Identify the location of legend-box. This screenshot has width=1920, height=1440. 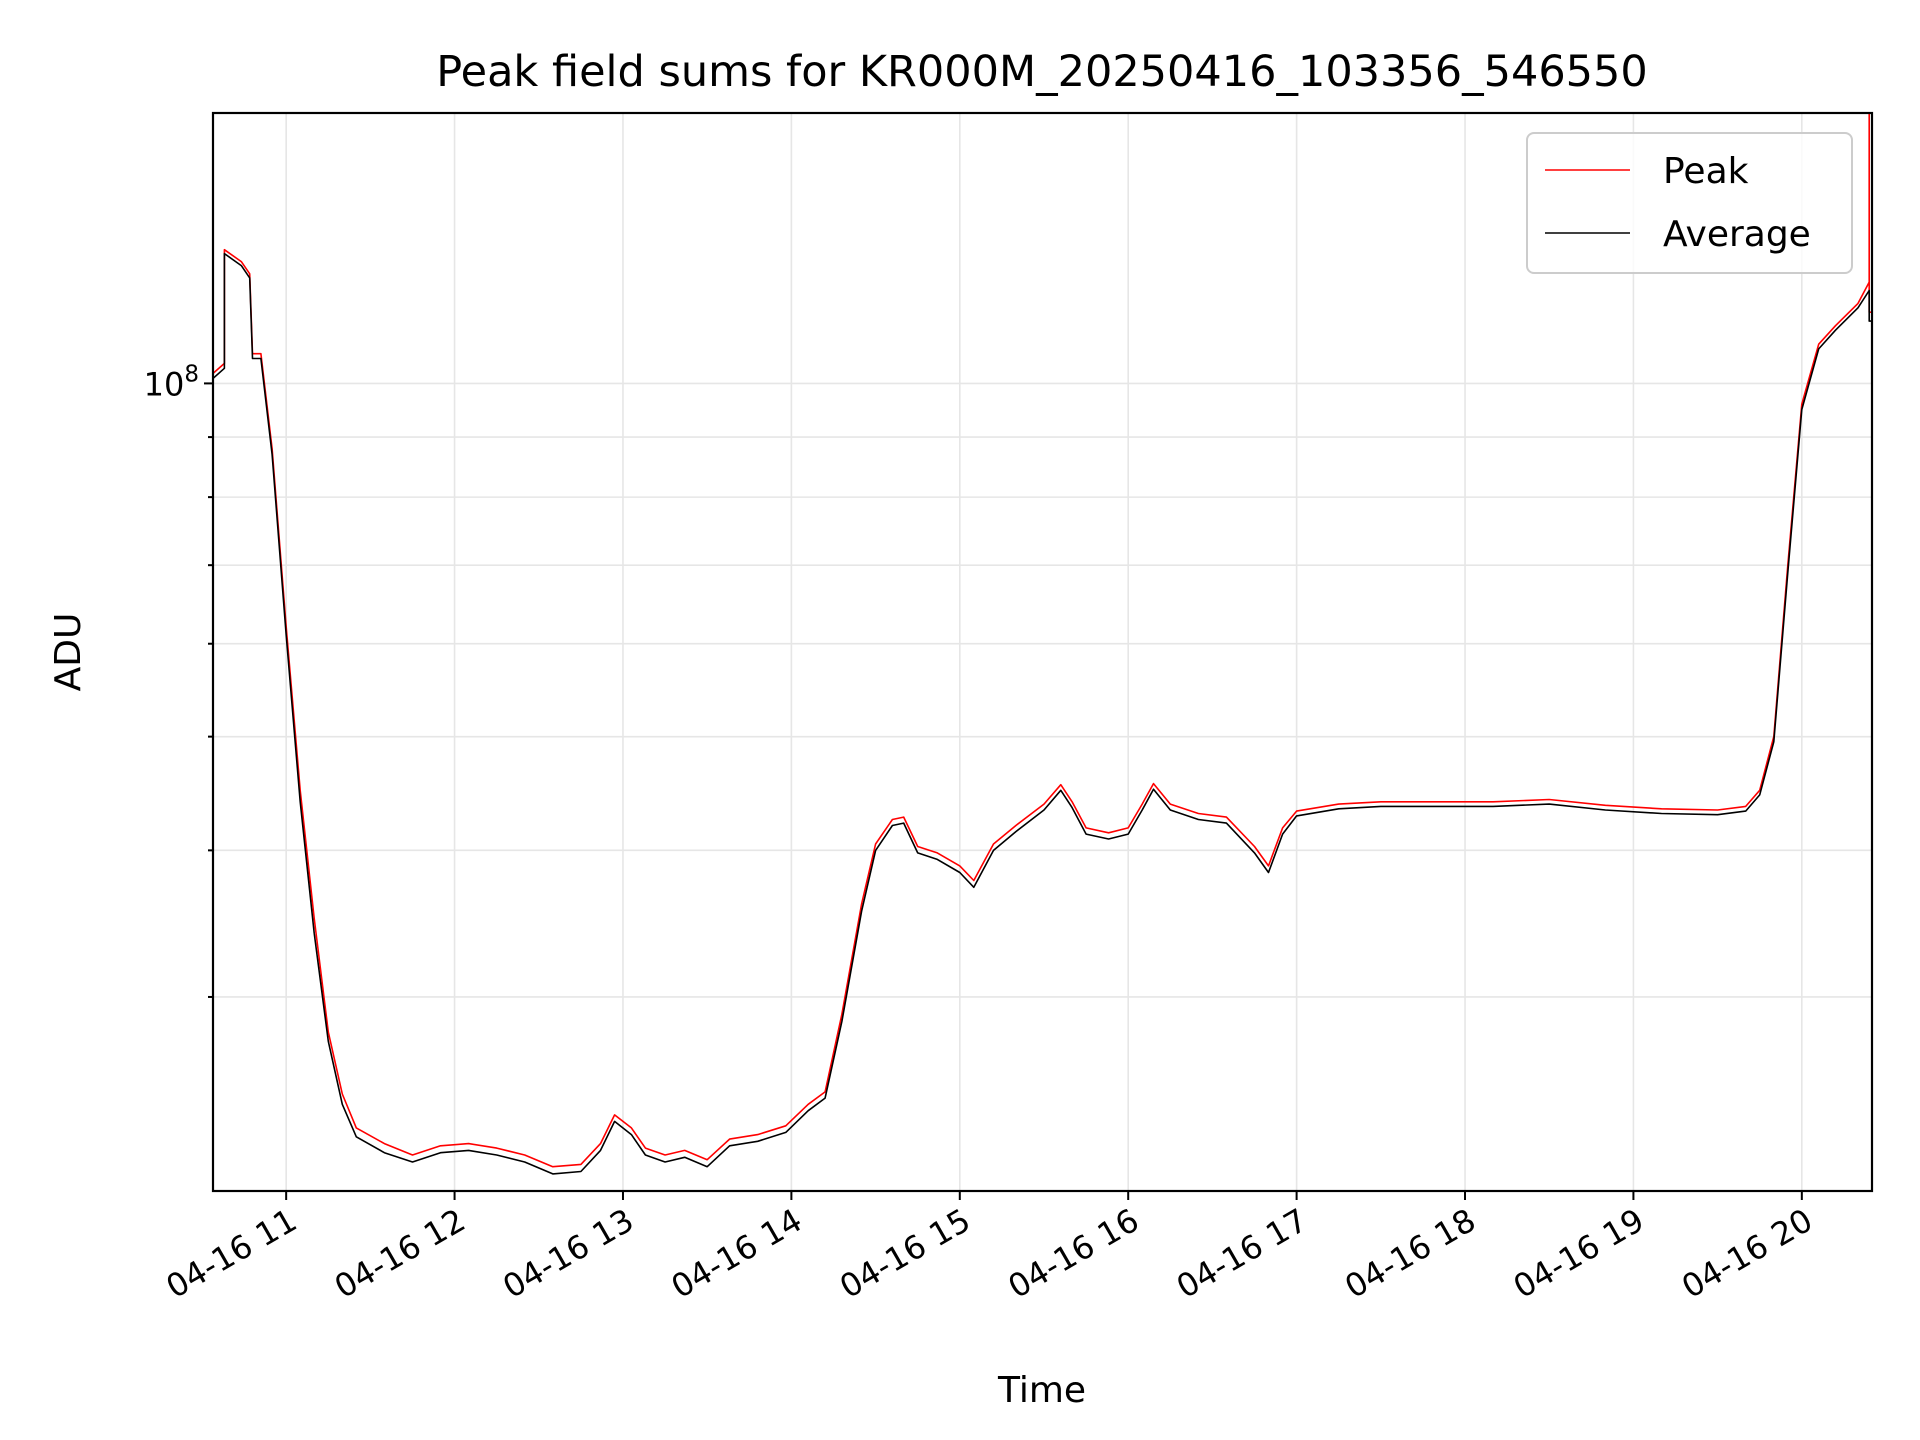
(1689, 203).